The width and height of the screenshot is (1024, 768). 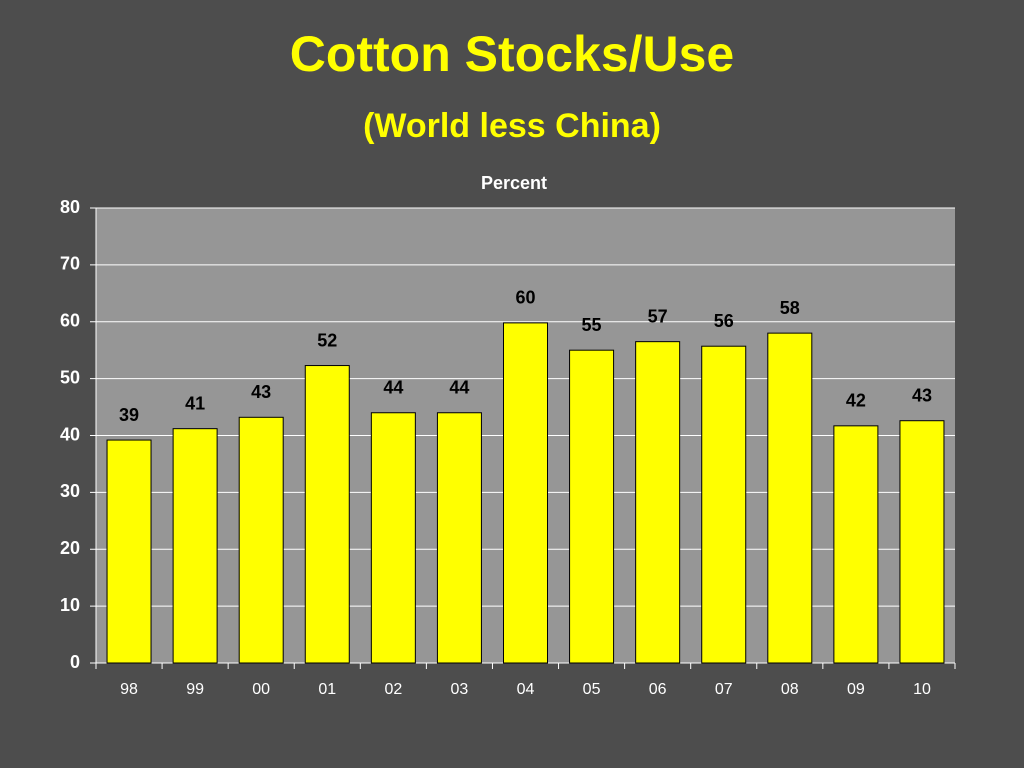 I want to click on x-tick-label: 05, so click(x=592, y=689).